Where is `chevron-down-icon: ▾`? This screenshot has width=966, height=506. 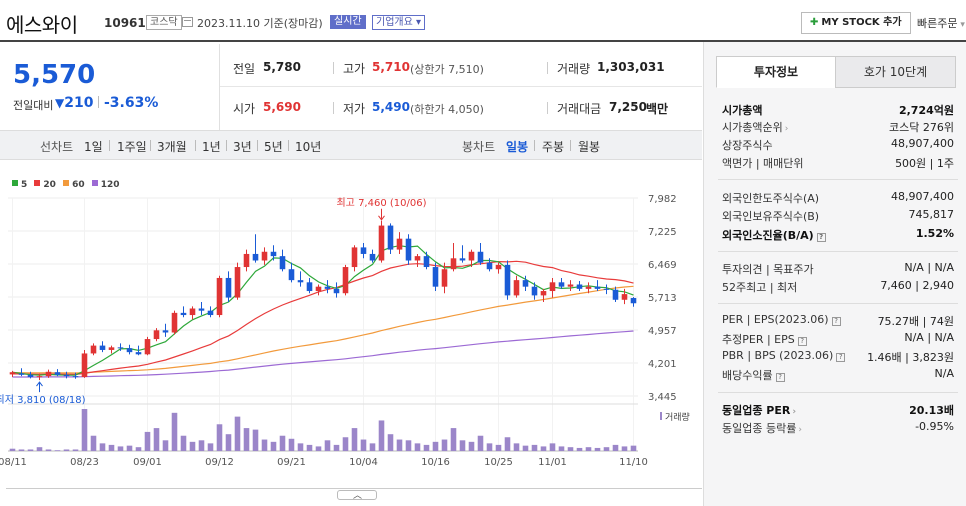
chevron-down-icon: ▾ is located at coordinates (961, 25).